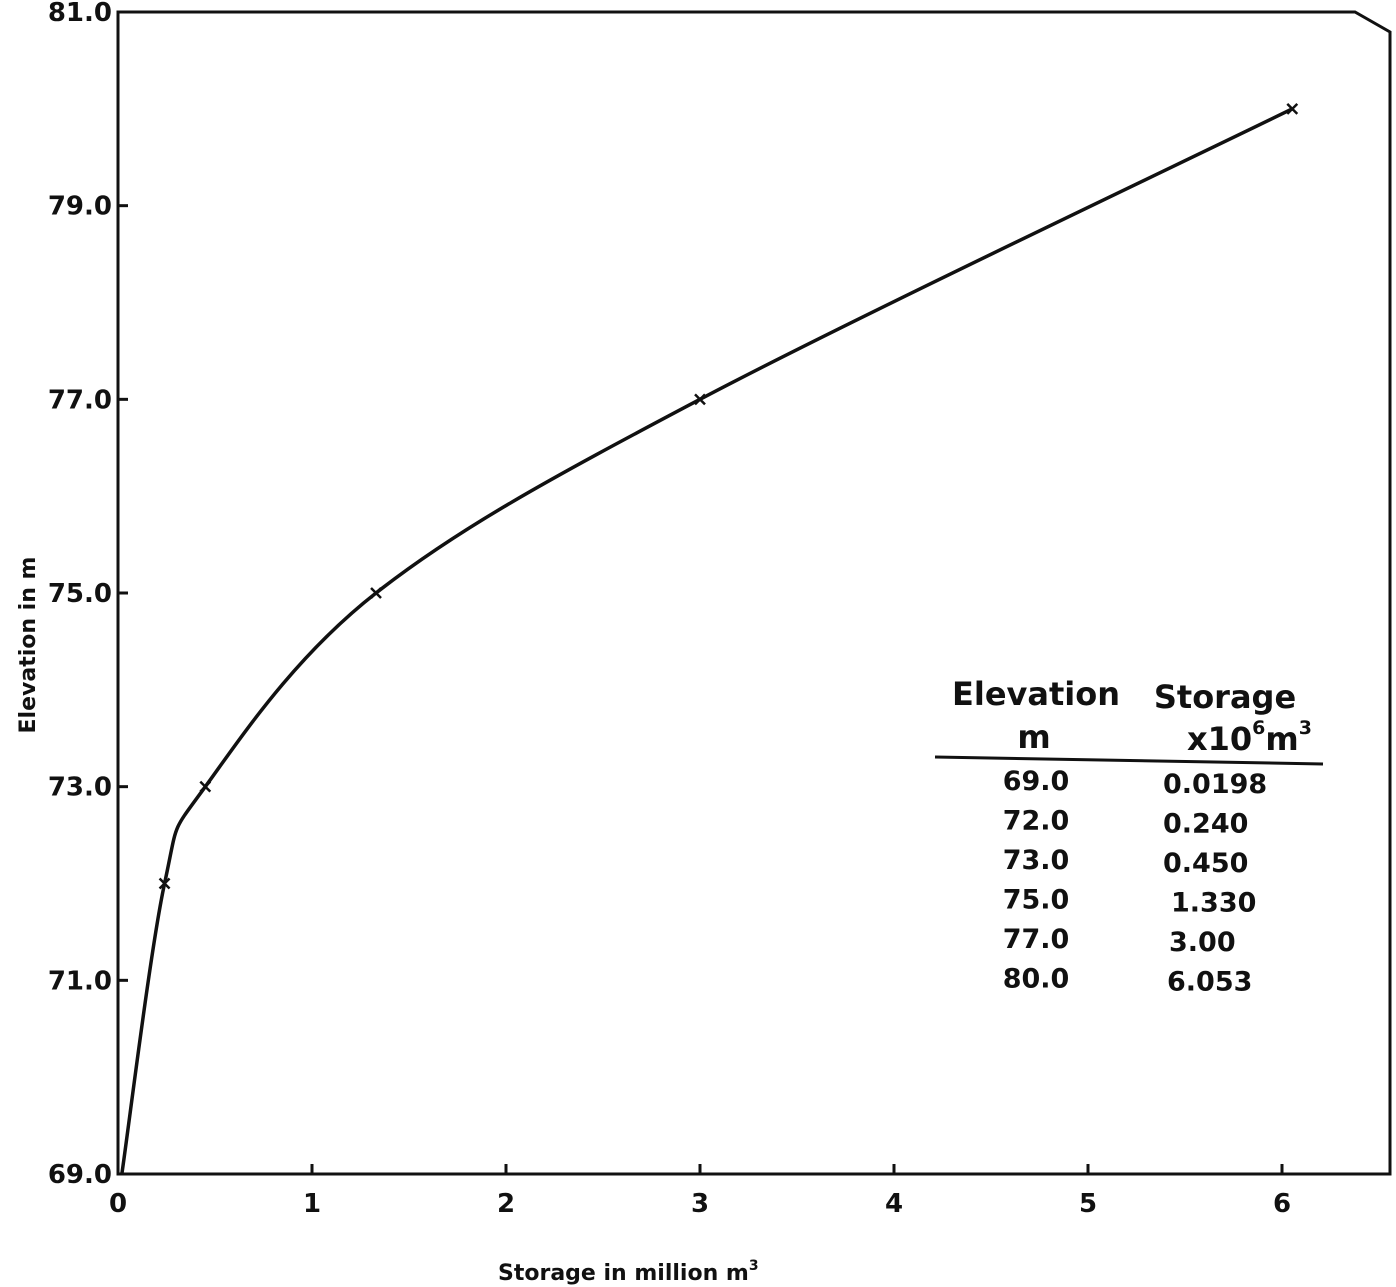  What do you see at coordinates (506, 1204) in the screenshot?
I see `x-tick-label-2: 2` at bounding box center [506, 1204].